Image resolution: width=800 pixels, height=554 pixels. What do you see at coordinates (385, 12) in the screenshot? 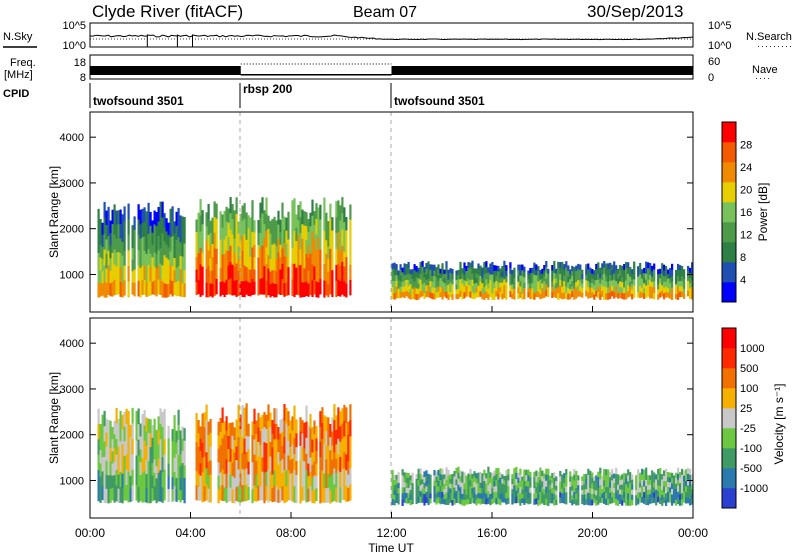
I see `beam-label: Beam 07` at bounding box center [385, 12].